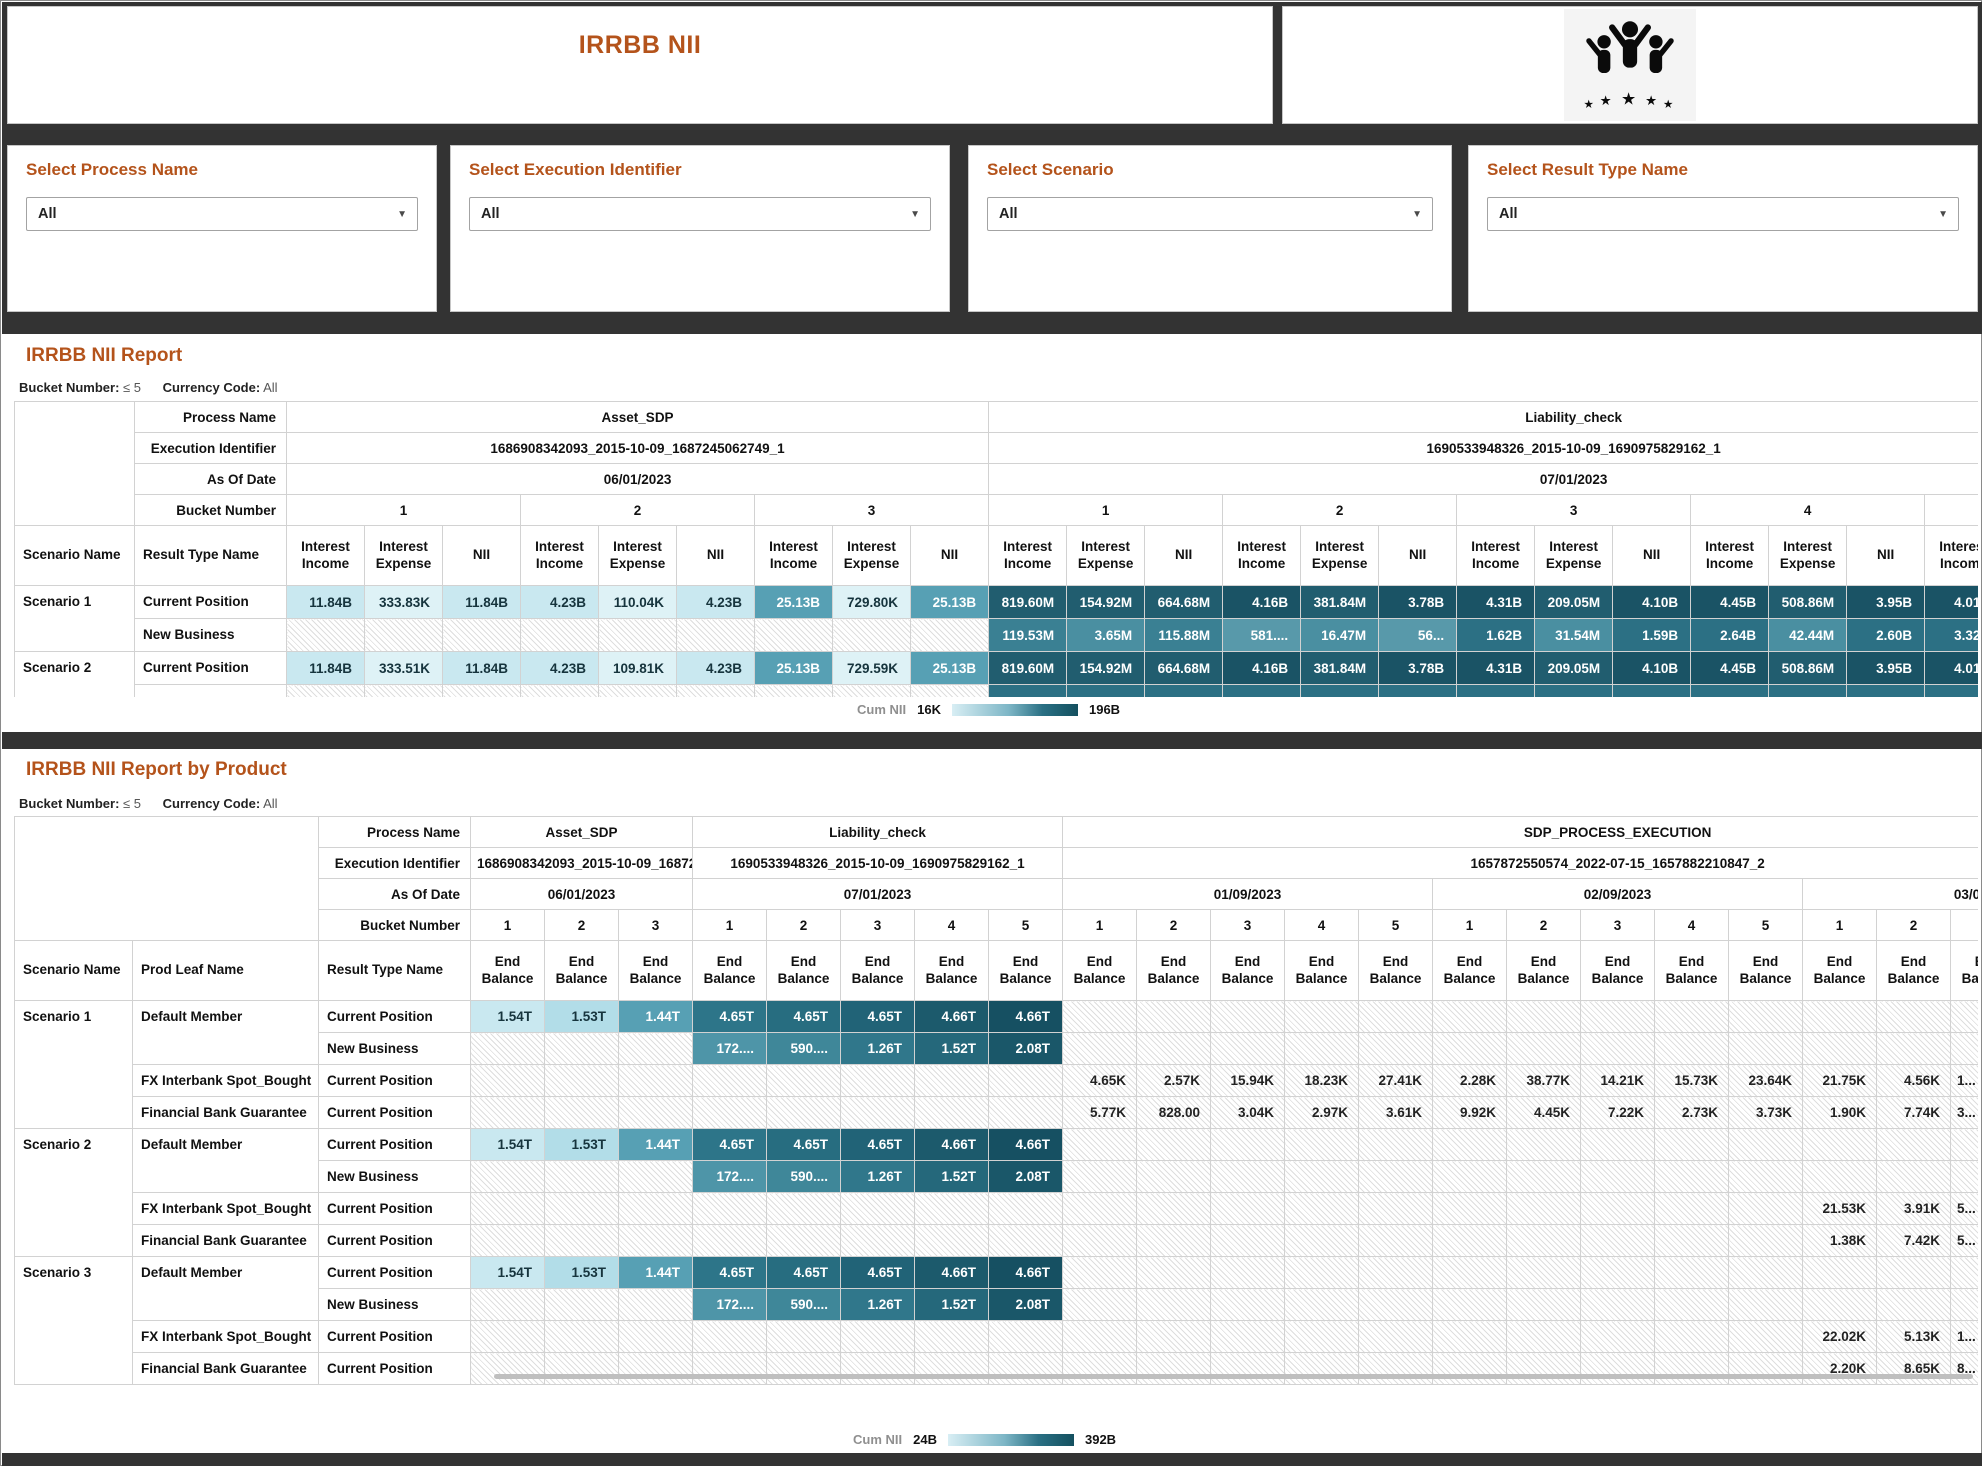  What do you see at coordinates (73, 970) in the screenshot?
I see `column-header-cell: Scenario Name` at bounding box center [73, 970].